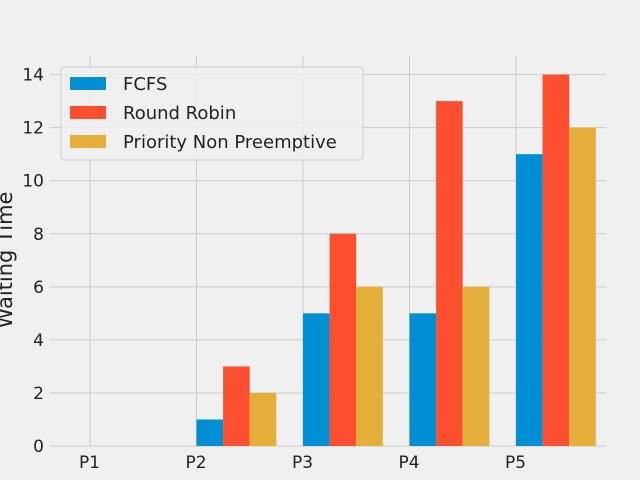  Describe the element at coordinates (529, 300) in the screenshot. I see `bar-fcfs-p5` at that location.